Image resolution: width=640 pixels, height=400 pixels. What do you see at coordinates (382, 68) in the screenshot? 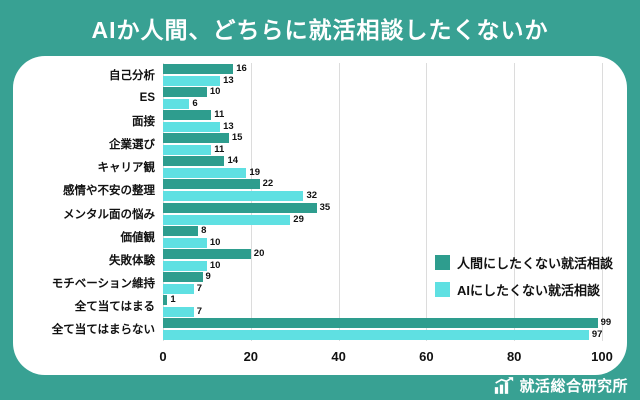
I see `bar-line: 16` at bounding box center [382, 68].